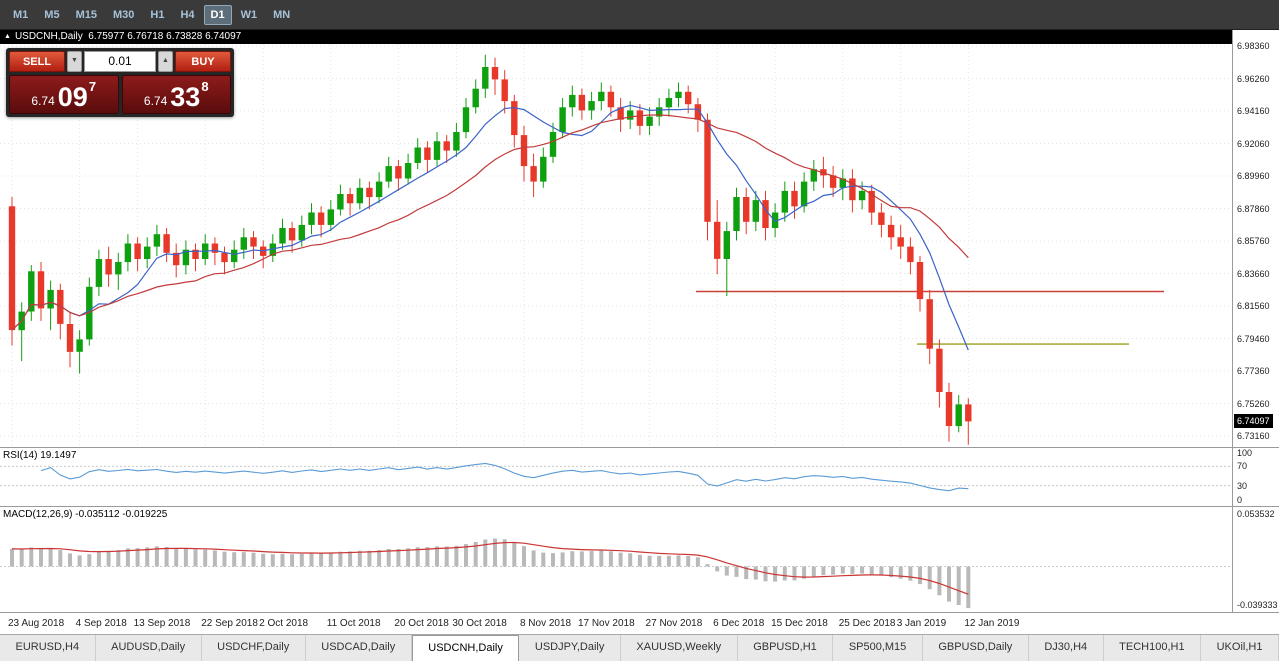 Image resolution: width=1279 pixels, height=661 pixels. I want to click on macd-label: MACD(12,26,9) -0.035112 -0.019225, so click(85, 514).